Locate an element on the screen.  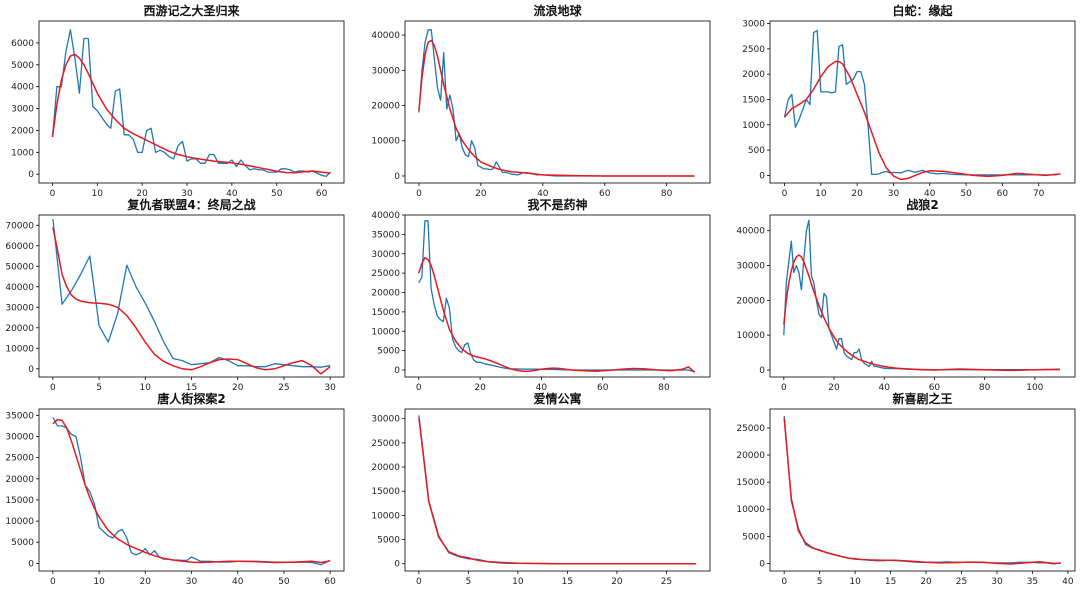
y-tick-label: 2500 is located at coordinates (753, 50).